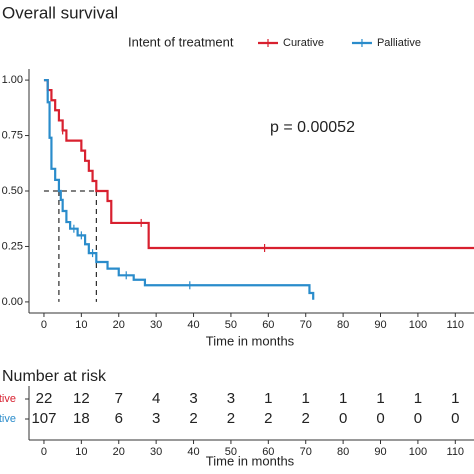  Describe the element at coordinates (456, 452) in the screenshot. I see `risk-x-tick-label: 110` at that location.